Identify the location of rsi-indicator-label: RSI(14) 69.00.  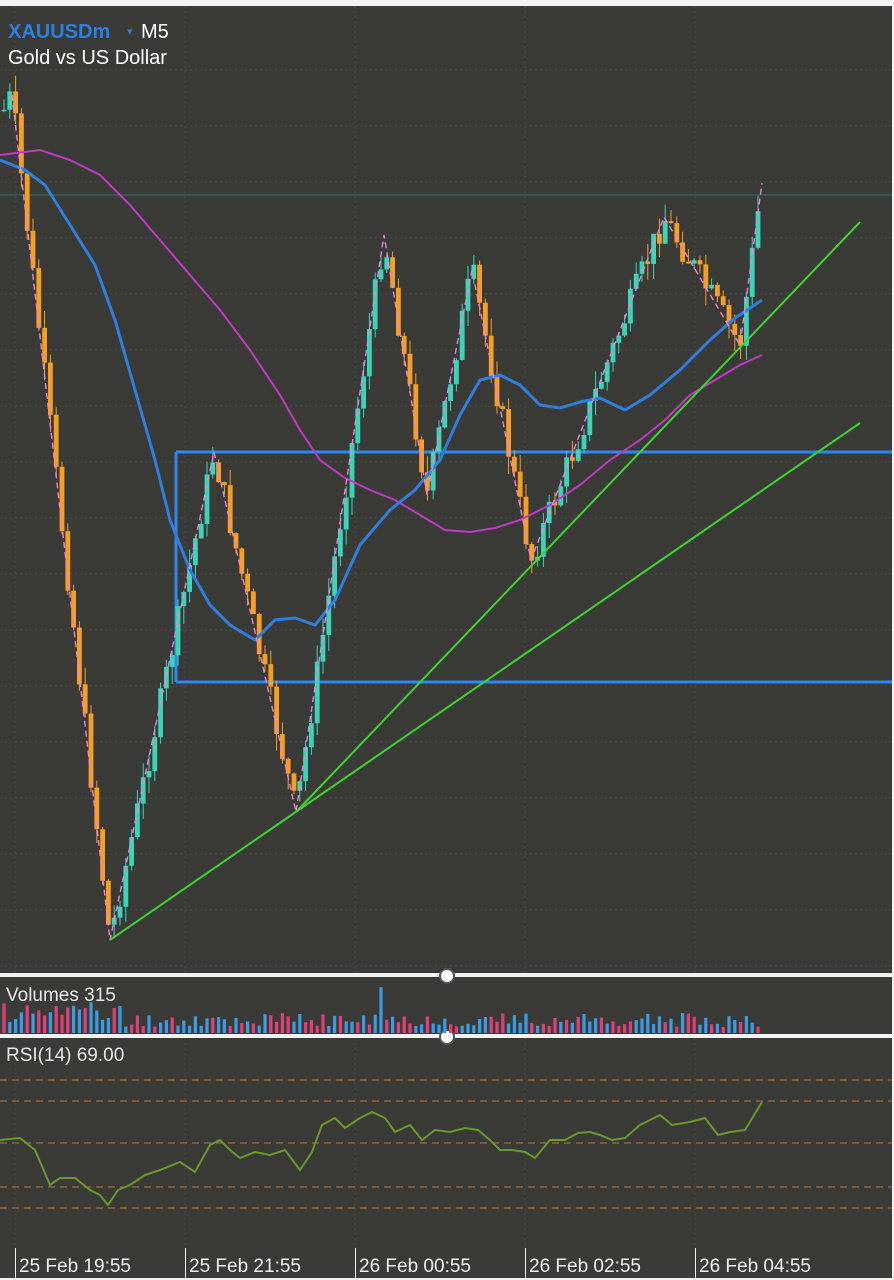
(65, 1055).